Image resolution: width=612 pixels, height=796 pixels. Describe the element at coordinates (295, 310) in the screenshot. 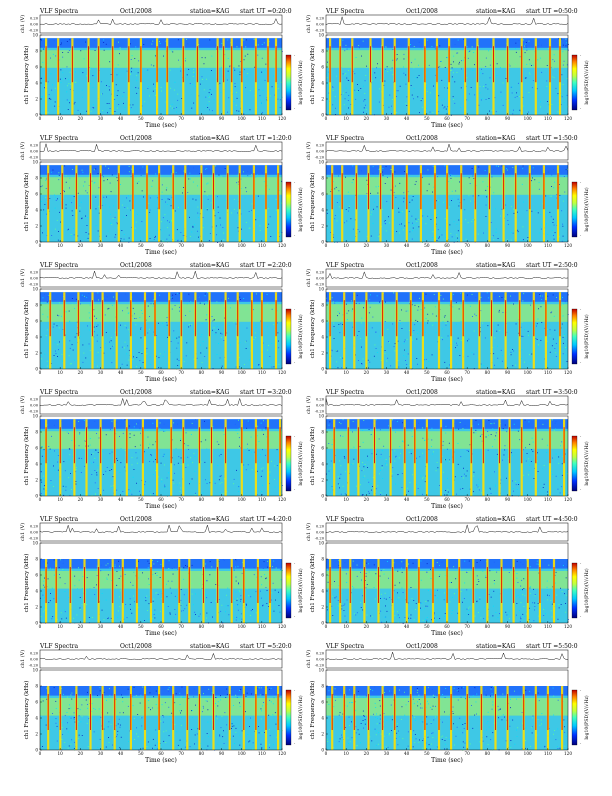

I see `colorbar-tick-label: -` at that location.